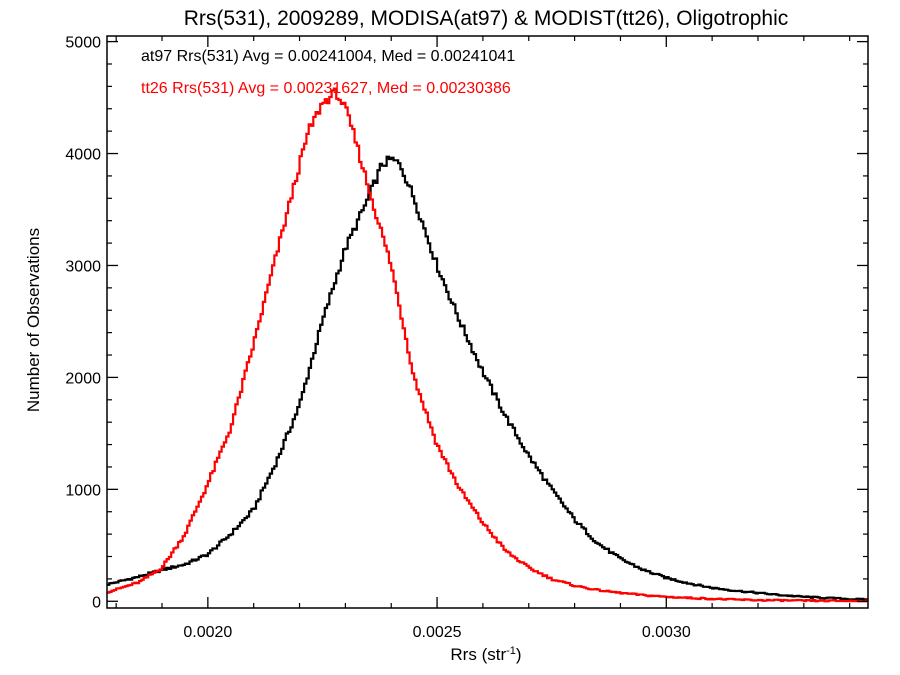  Describe the element at coordinates (33, 320) in the screenshot. I see `y-axis-label: Number of Observations` at that location.